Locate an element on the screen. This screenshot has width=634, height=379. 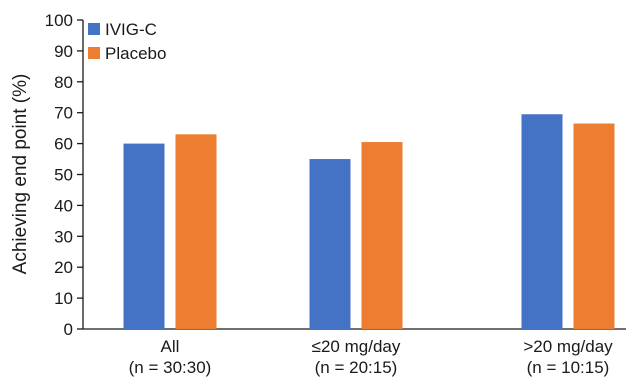
legend-label: IVIG-C is located at coordinates (131, 29).